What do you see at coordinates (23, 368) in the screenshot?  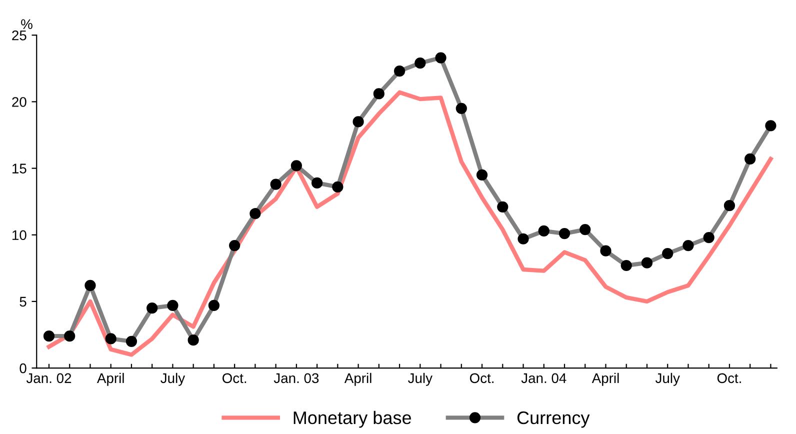 I see `y-tick-label: 0` at bounding box center [23, 368].